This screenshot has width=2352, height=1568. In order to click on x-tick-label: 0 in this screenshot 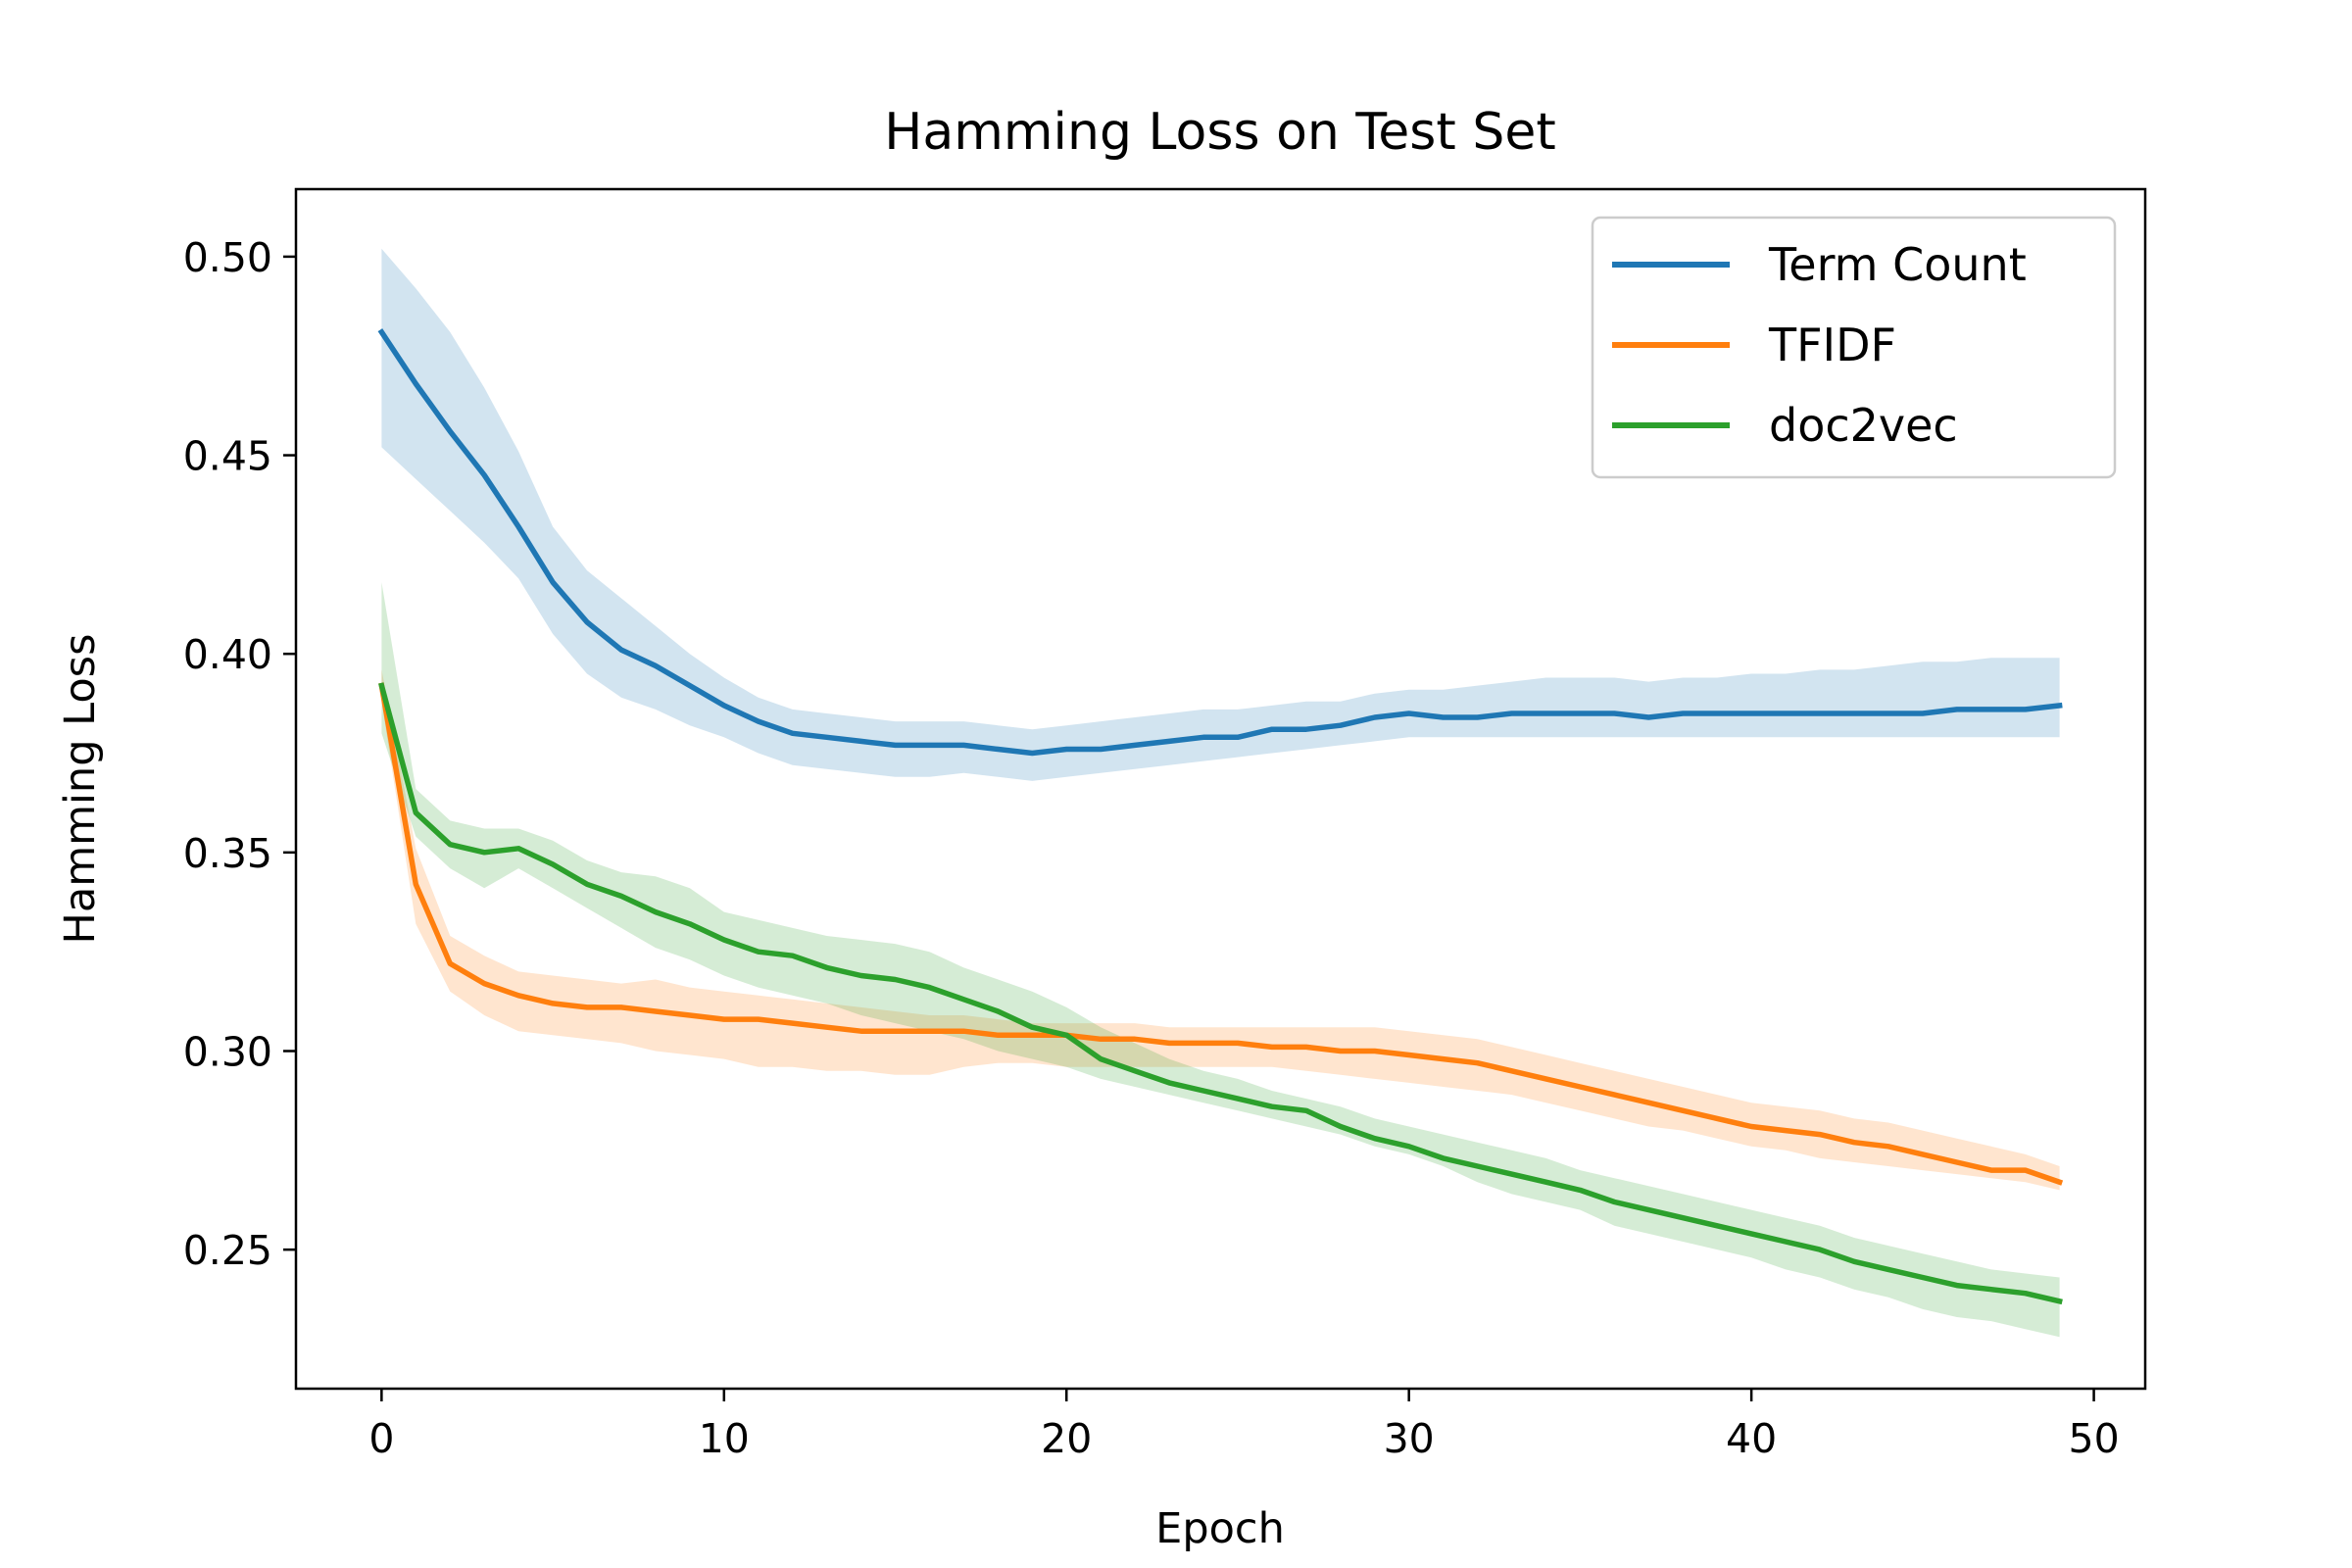, I will do `click(381, 1438)`.